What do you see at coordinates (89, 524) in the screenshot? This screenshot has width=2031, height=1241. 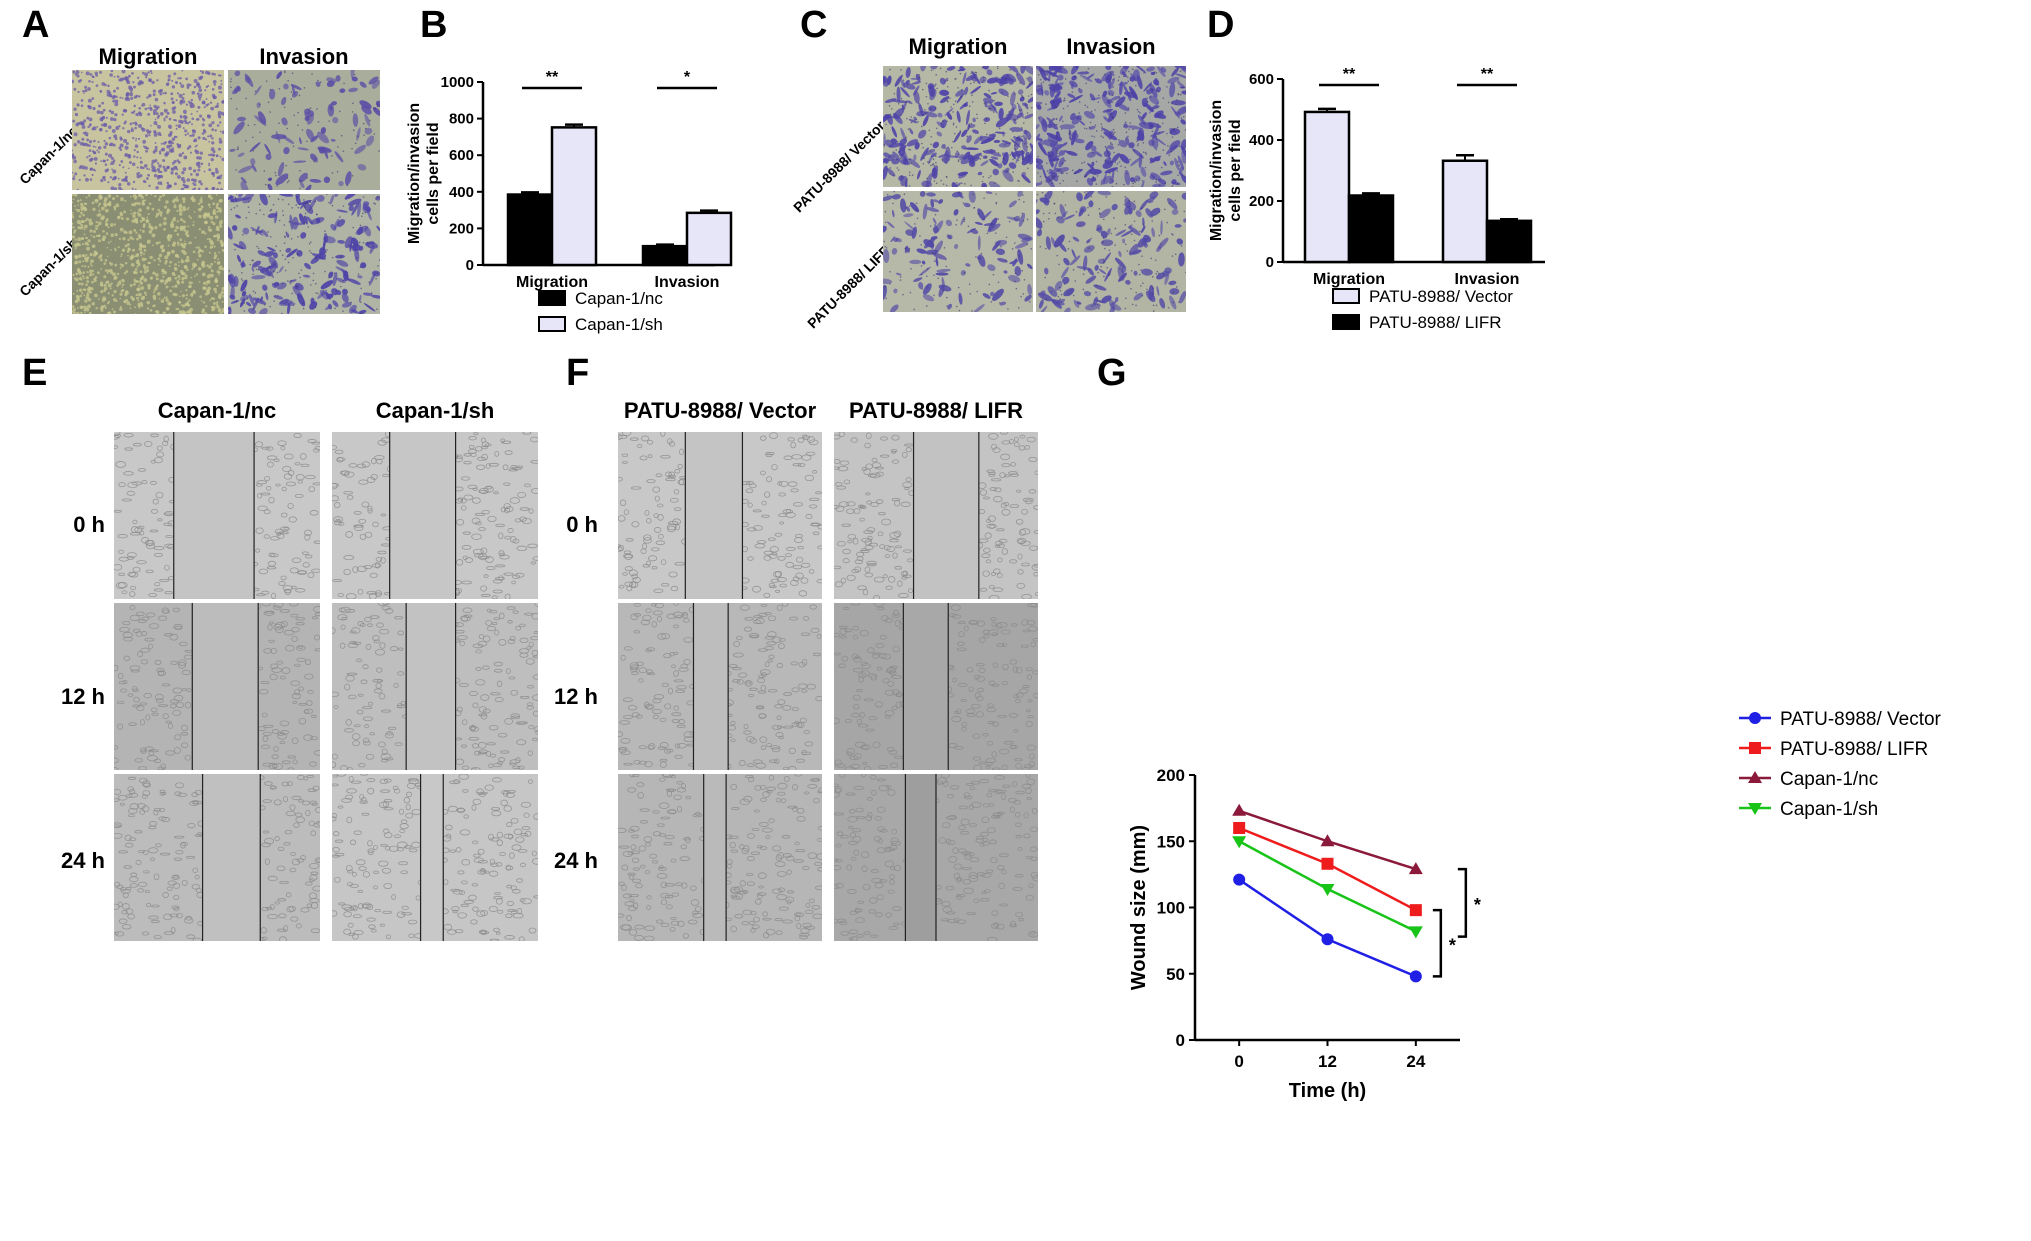 I see `panel-e-row-0h: 0 h` at bounding box center [89, 524].